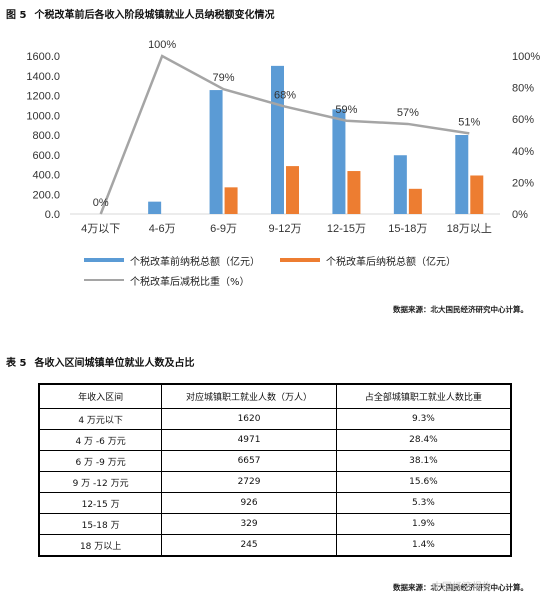 The image size is (550, 605). What do you see at coordinates (16, 363) in the screenshot?
I see `table-number: 表 5` at bounding box center [16, 363].